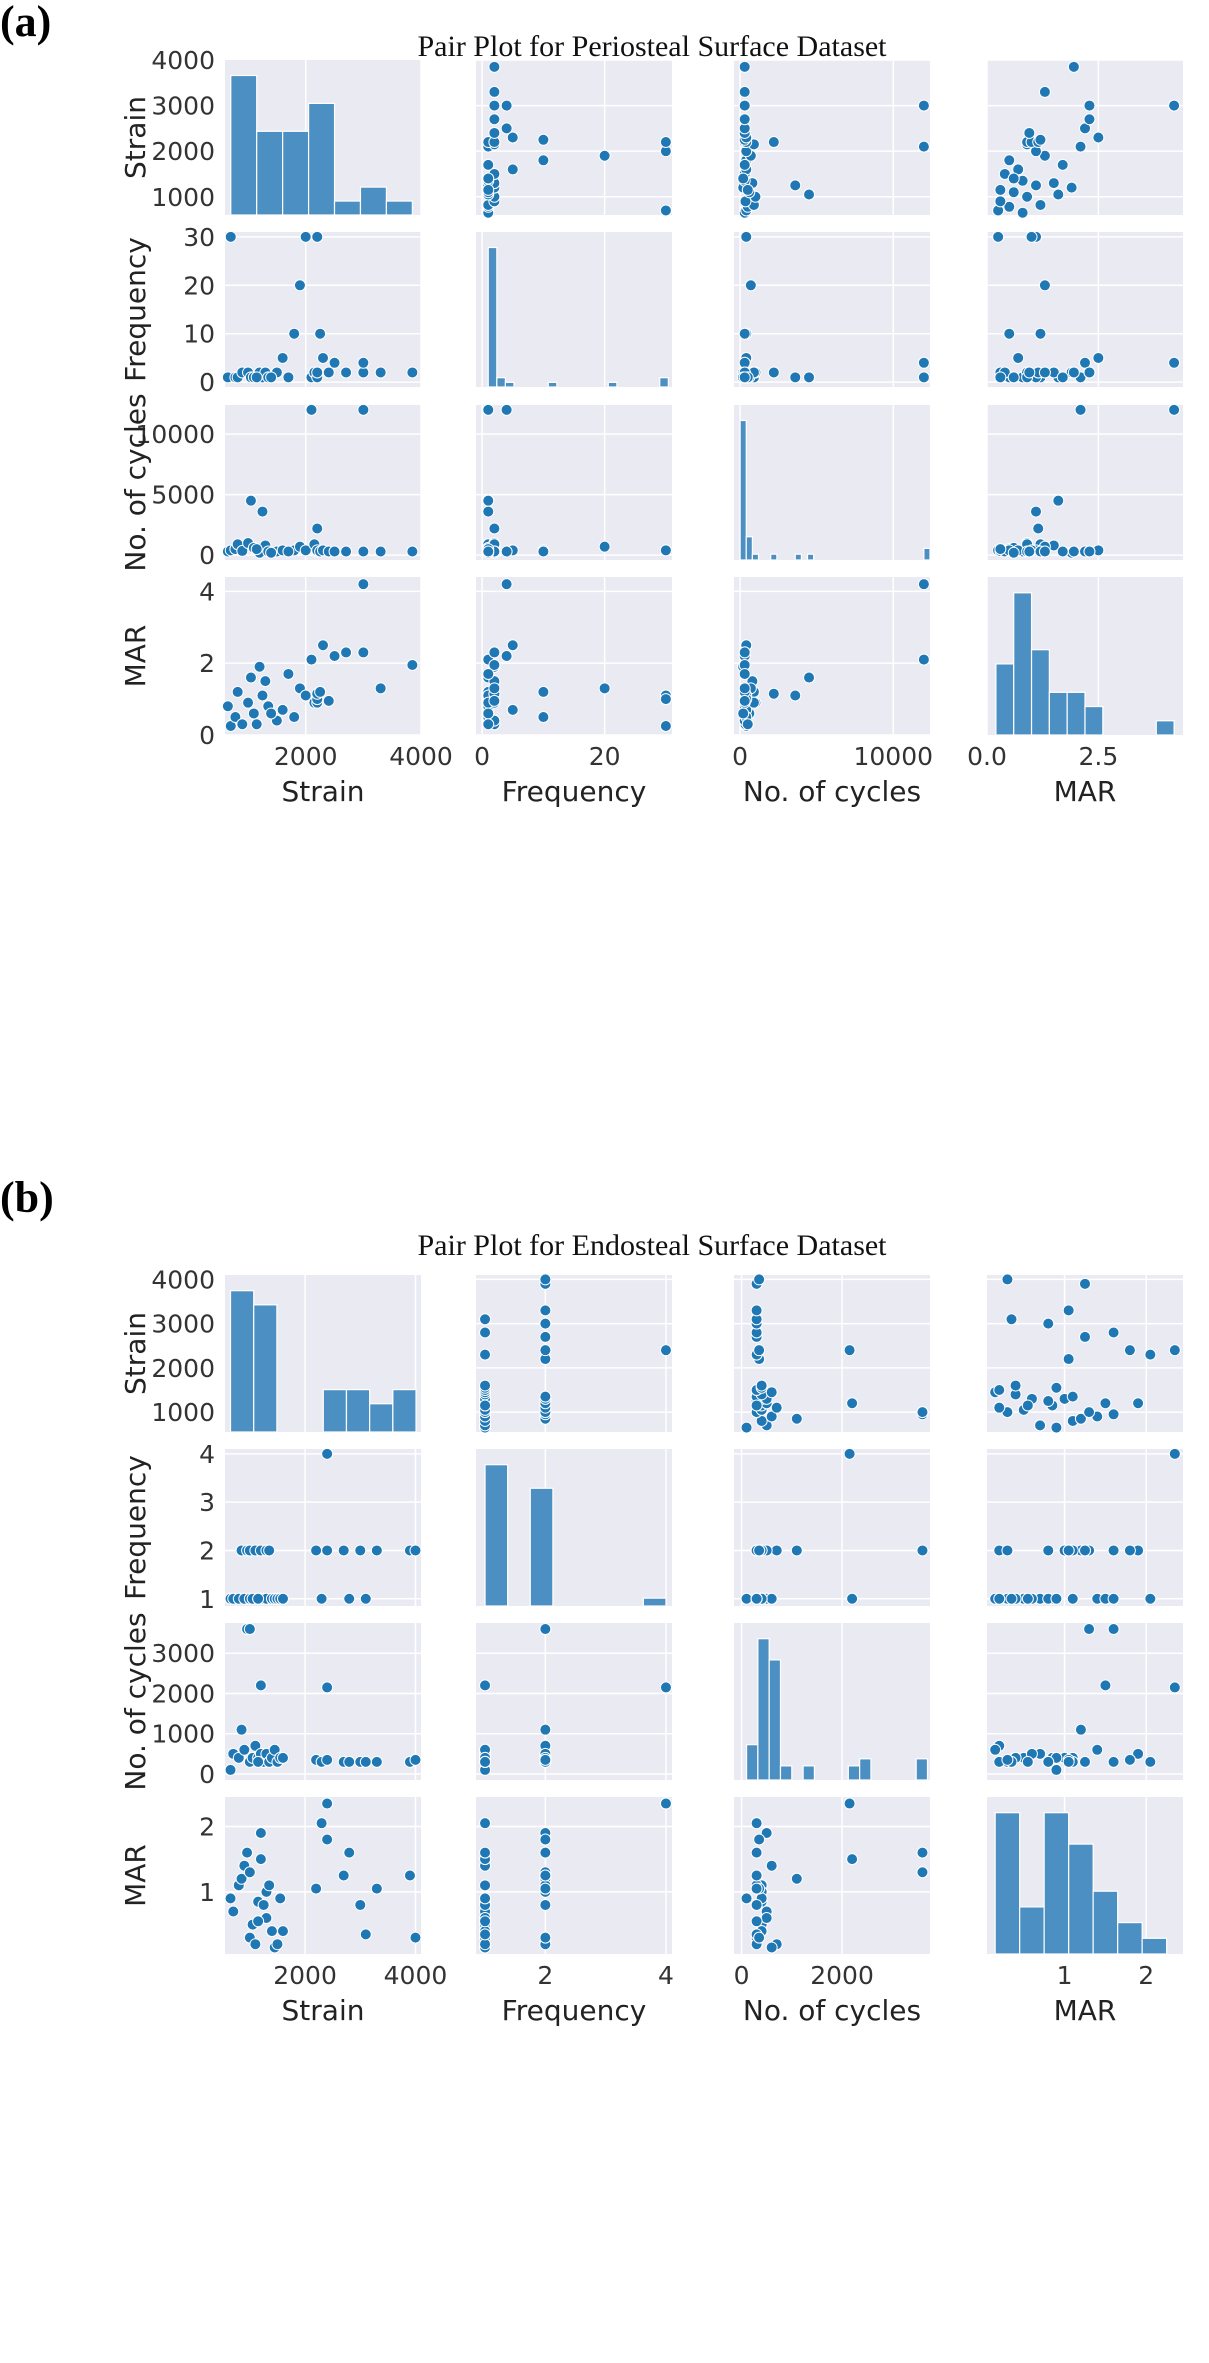 This screenshot has height=2363, width=1209. What do you see at coordinates (1065, 1975) in the screenshot?
I see `x-tick-label: 1` at bounding box center [1065, 1975].